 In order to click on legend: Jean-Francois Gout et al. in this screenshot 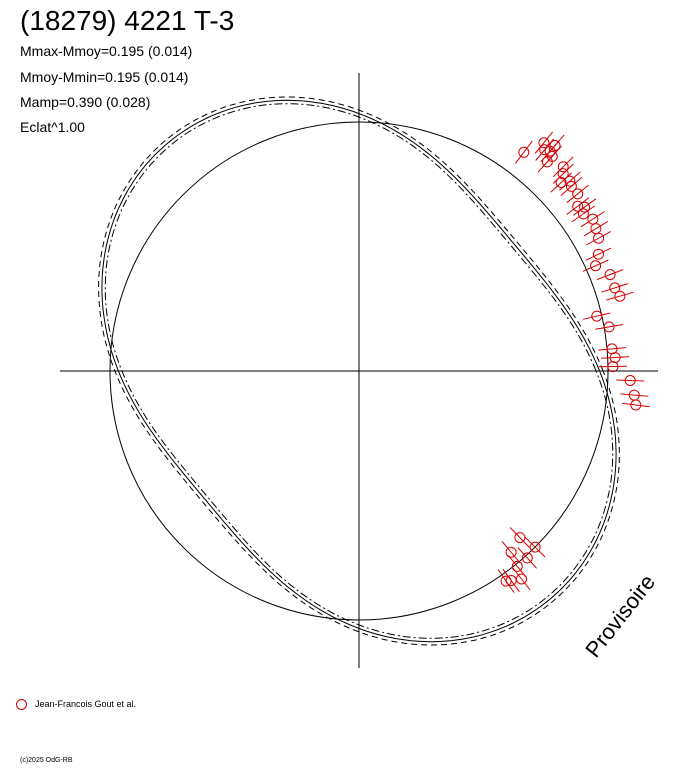, I will do `click(76, 704)`.